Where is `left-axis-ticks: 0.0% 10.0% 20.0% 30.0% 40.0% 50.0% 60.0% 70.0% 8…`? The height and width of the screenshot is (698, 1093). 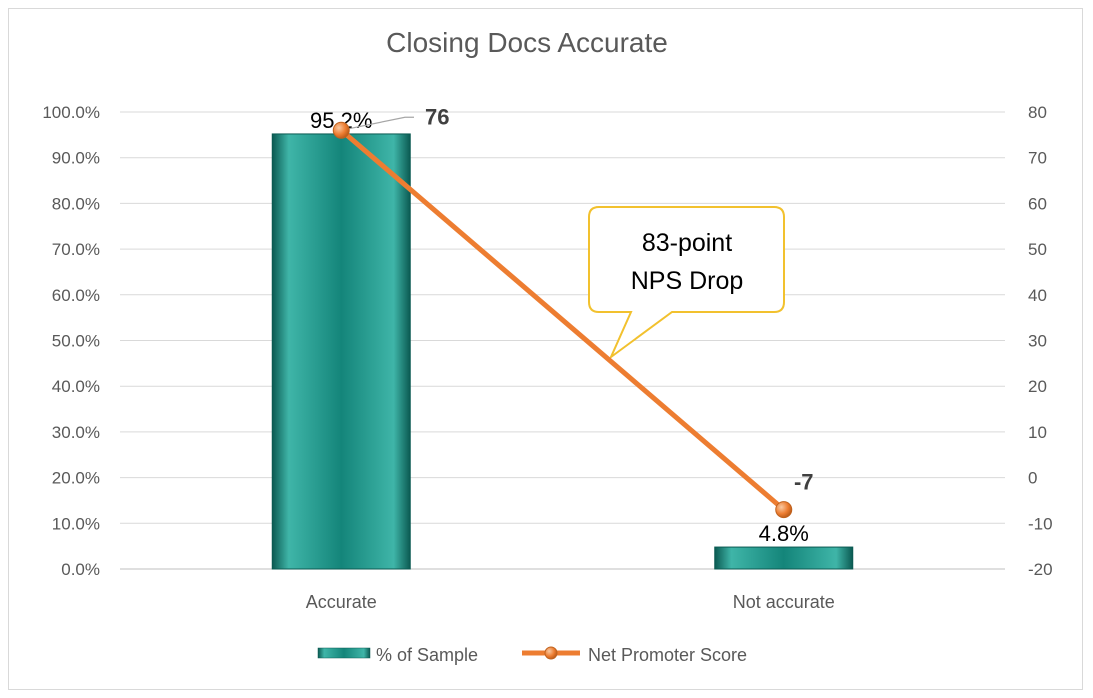 left-axis-ticks: 0.0% 10.0% 20.0% 30.0% 40.0% 50.0% 60.0% 70.0% 8… is located at coordinates (71, 341).